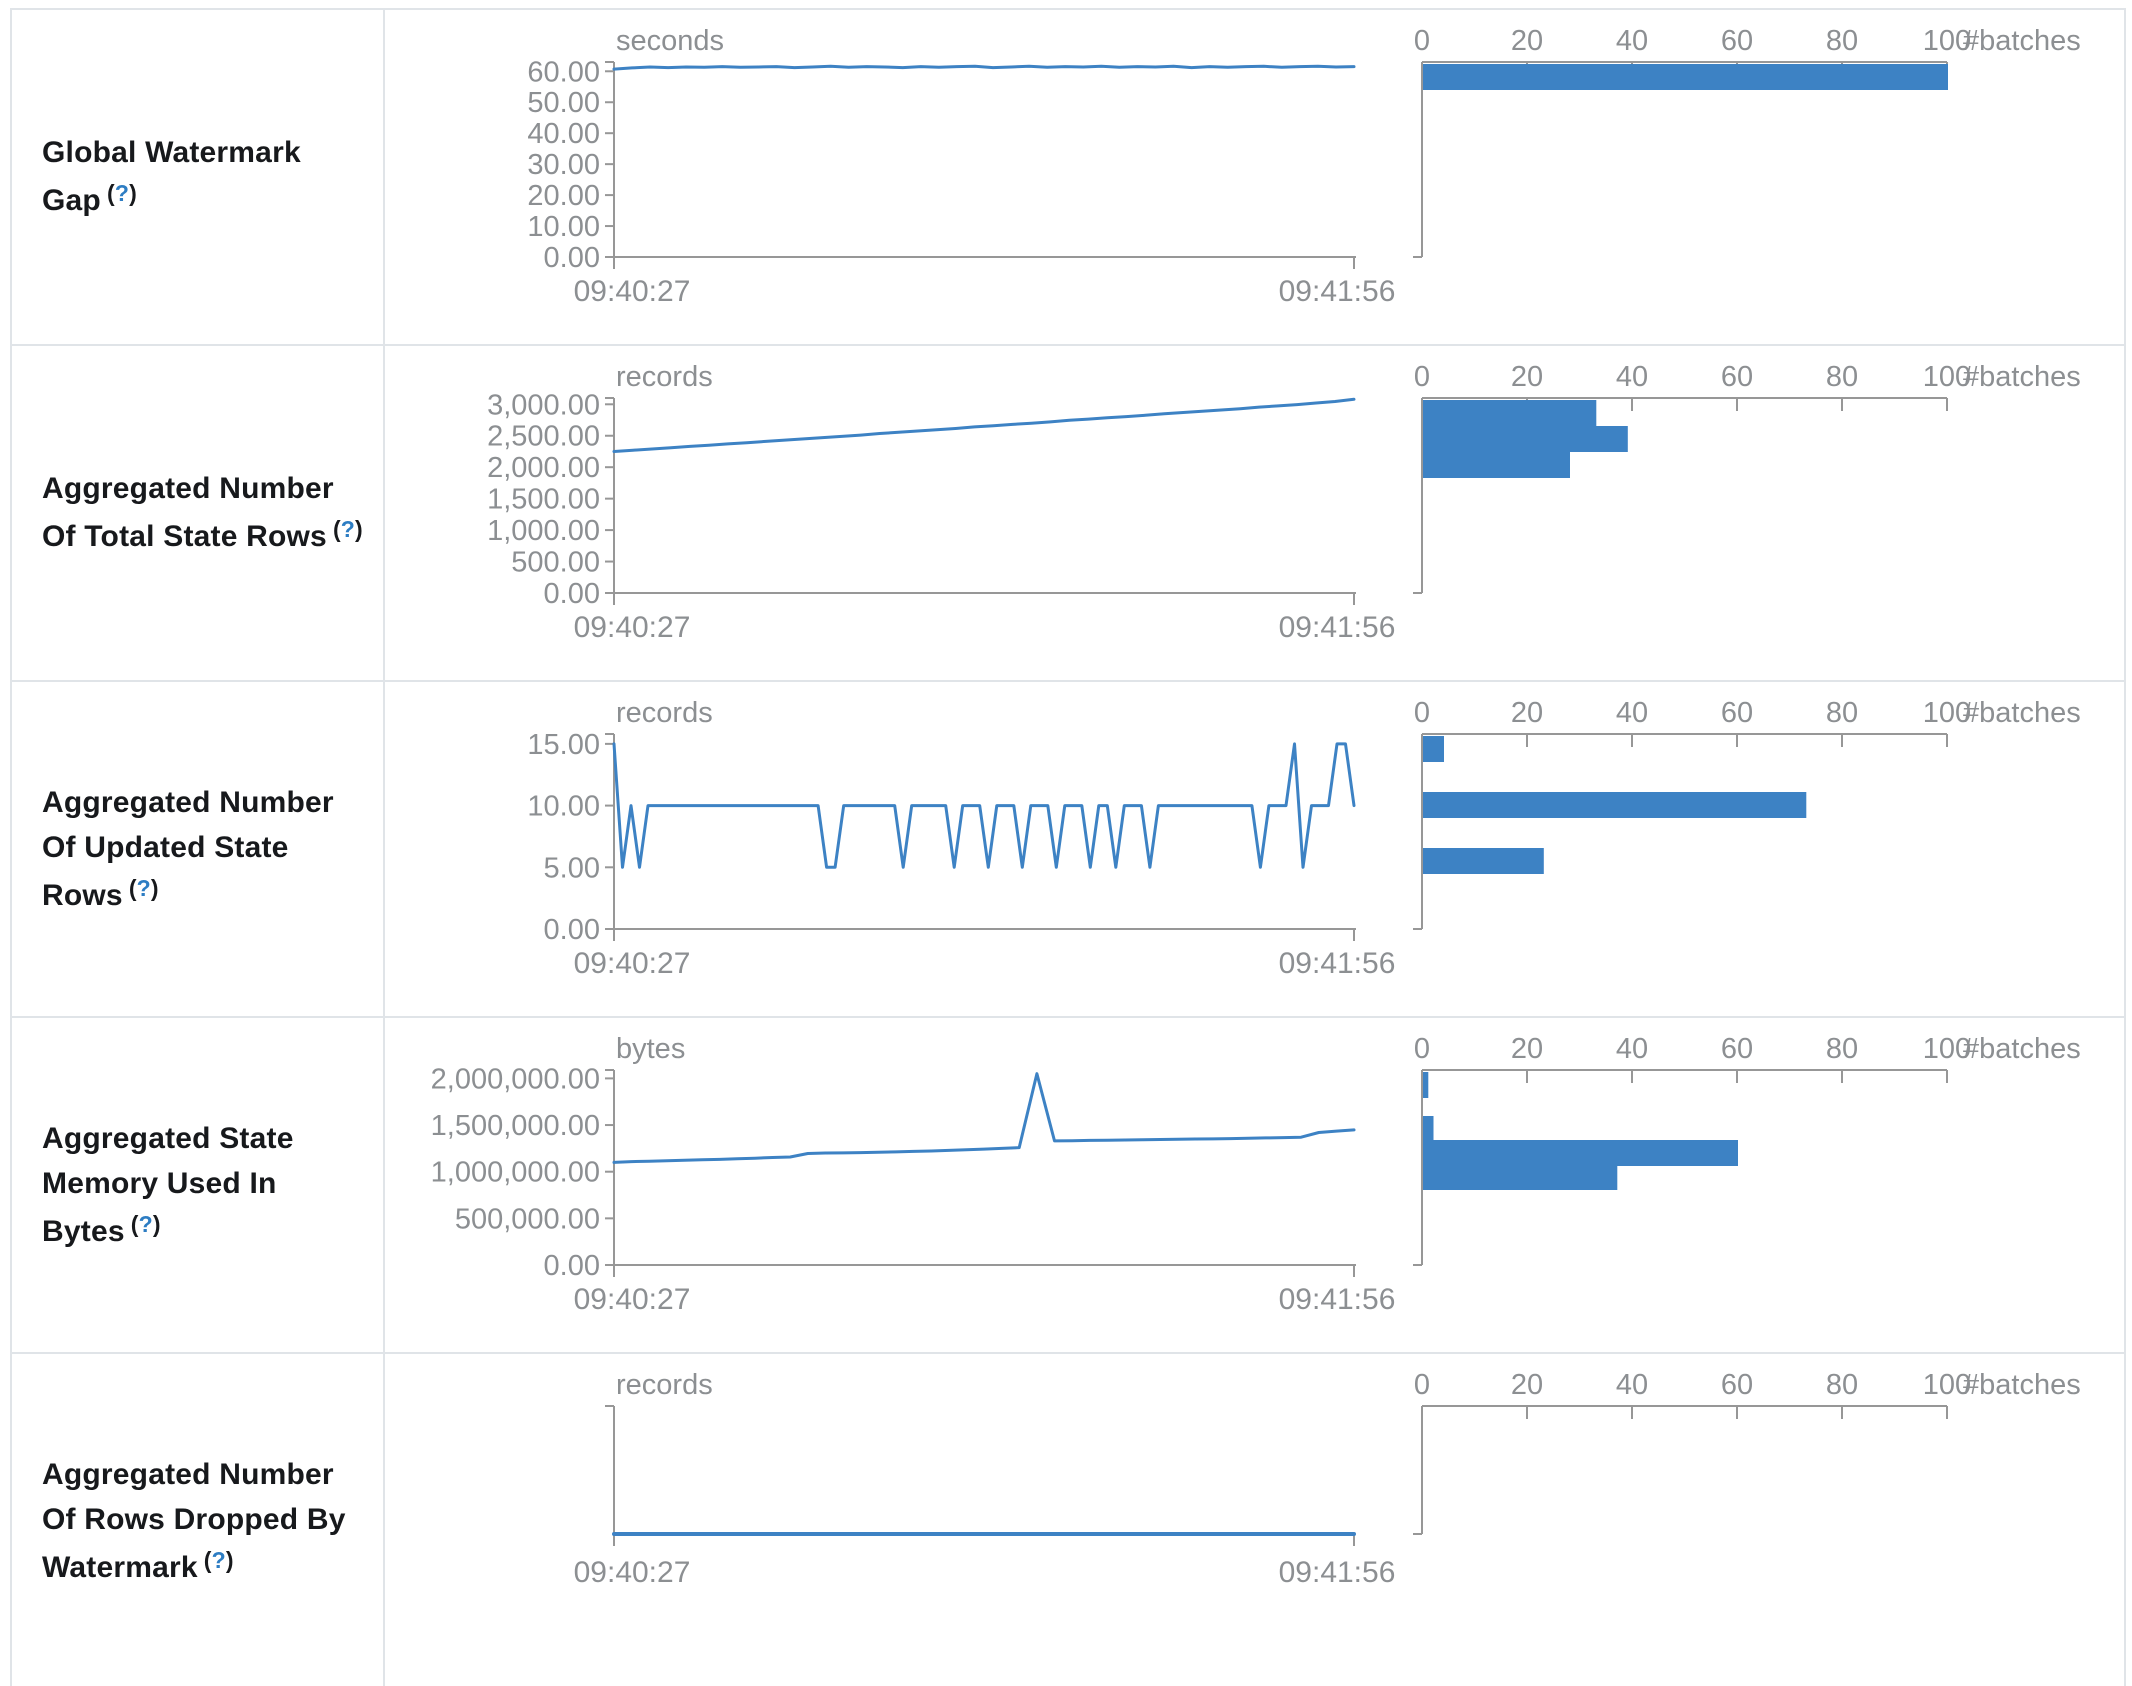  What do you see at coordinates (188, 848) in the screenshot?
I see `metric-label-text: Aggregated Number Of Updated State Rows` at bounding box center [188, 848].